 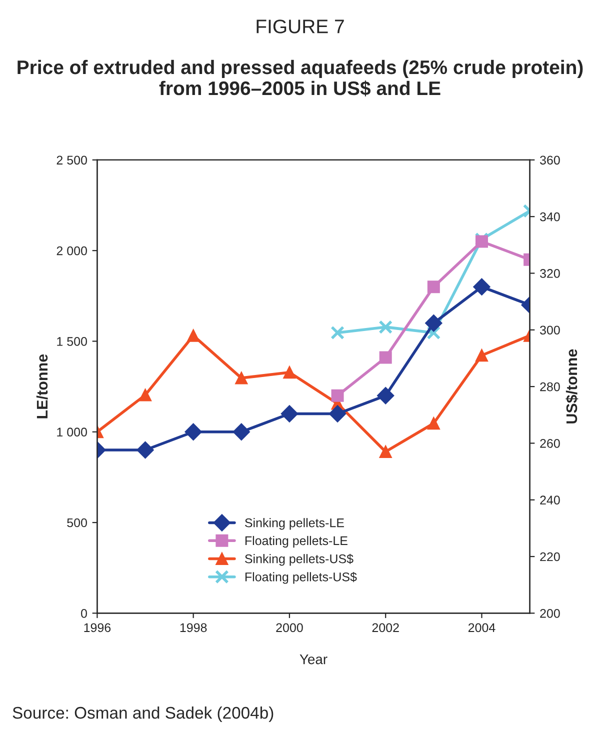 I want to click on legend-label: Sinking pellets-US$, so click(x=299, y=560).